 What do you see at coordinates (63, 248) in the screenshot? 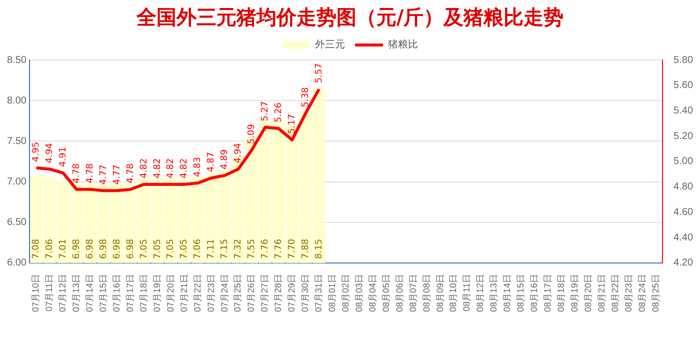
I see `data-label: 7.01` at bounding box center [63, 248].